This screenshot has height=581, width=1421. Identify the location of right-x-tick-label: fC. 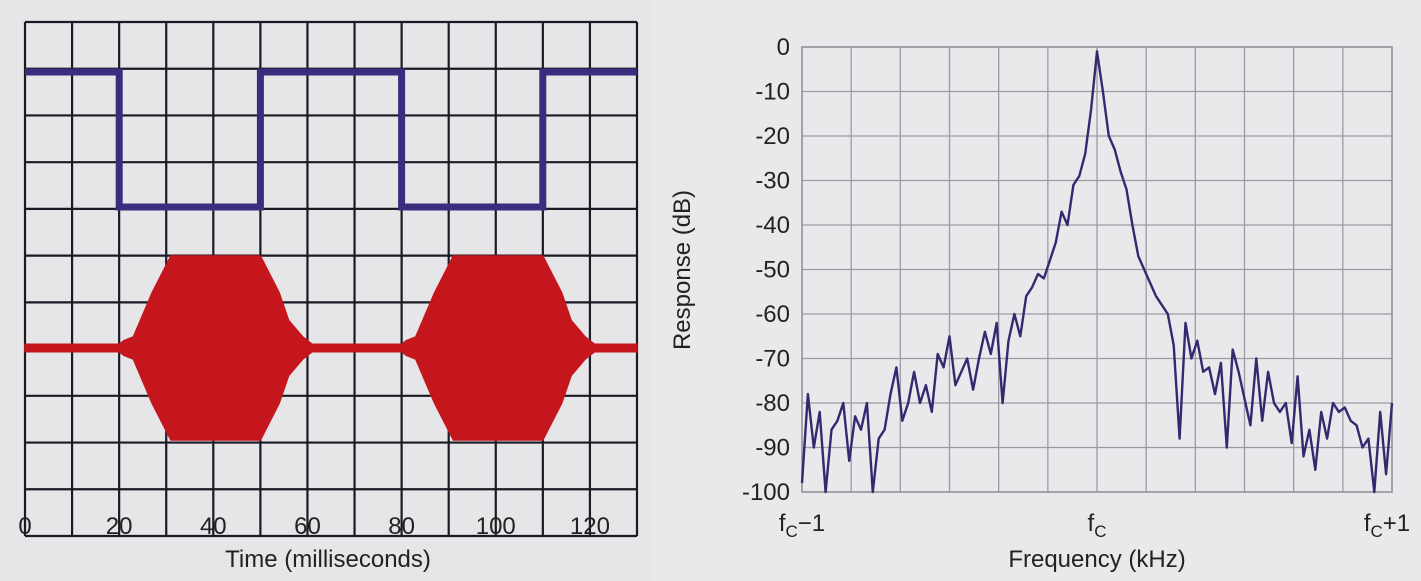
(1097, 525).